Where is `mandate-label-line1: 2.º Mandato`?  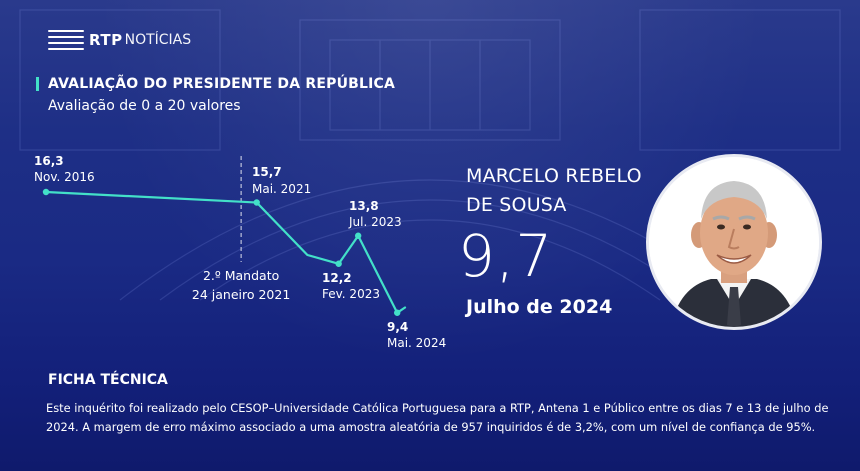 mandate-label-line1: 2.º Mandato is located at coordinates (241, 275).